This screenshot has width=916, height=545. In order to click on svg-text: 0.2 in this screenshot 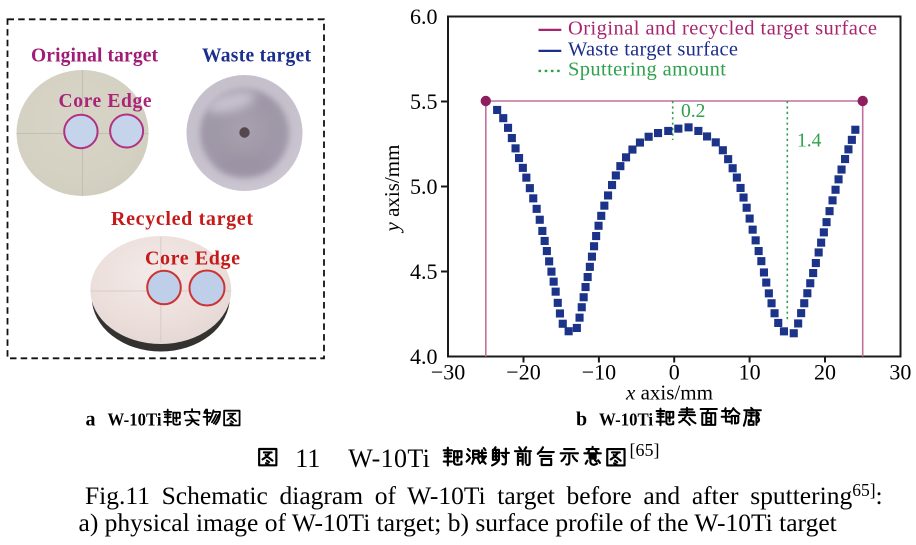, I will do `click(693, 111)`.